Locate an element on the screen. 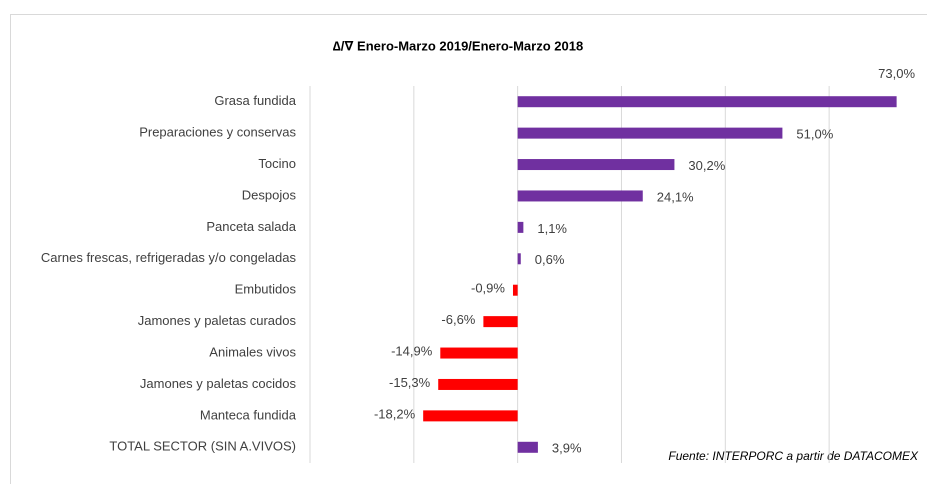  category-label: Embutidos is located at coordinates (266, 289).